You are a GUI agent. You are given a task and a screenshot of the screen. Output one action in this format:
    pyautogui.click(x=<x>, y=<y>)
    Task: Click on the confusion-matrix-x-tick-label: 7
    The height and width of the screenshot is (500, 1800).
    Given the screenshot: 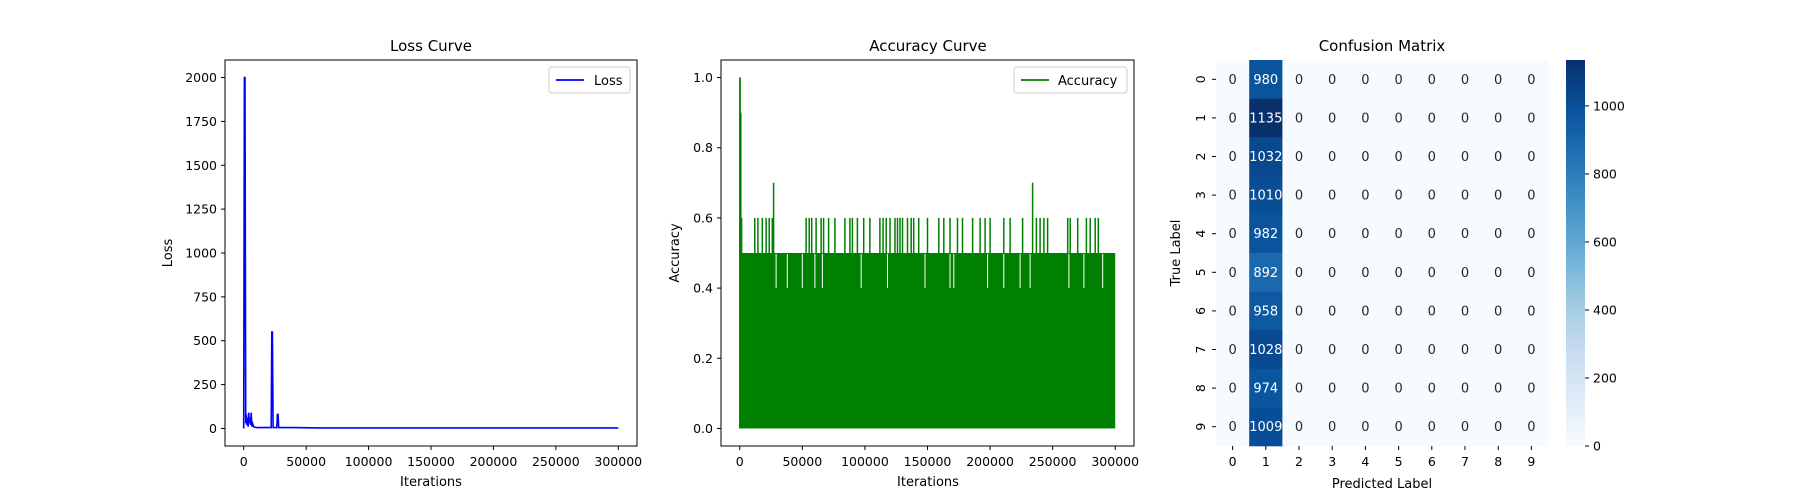 What is the action you would take?
    pyautogui.click(x=1465, y=461)
    